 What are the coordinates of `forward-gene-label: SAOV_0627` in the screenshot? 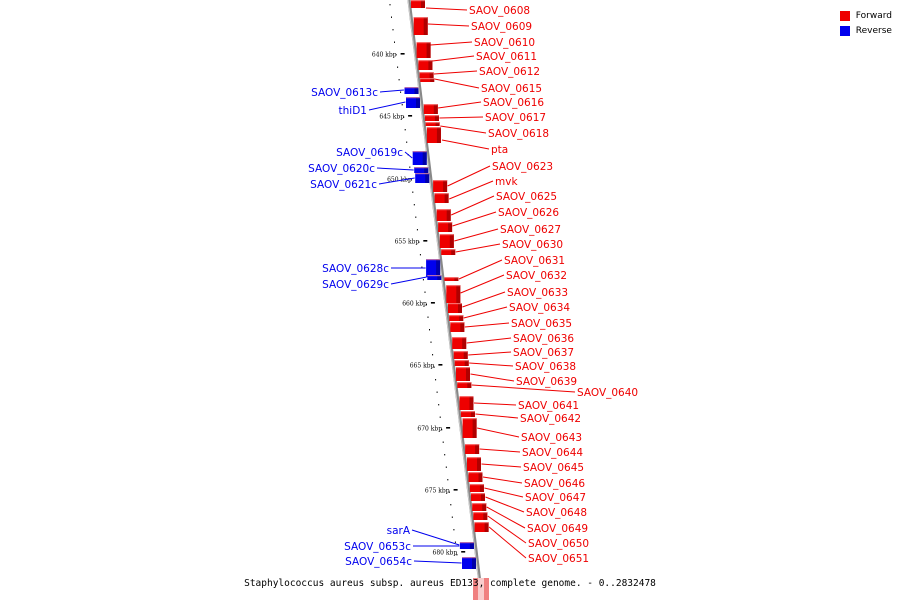 It's located at (530, 230).